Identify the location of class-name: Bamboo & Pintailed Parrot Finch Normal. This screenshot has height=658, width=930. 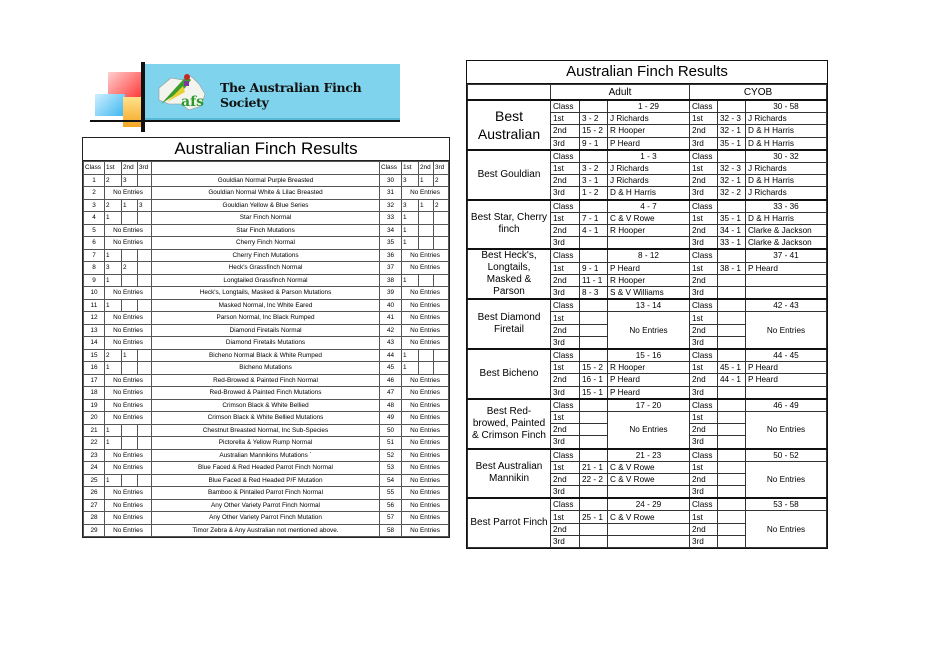
(265, 493).